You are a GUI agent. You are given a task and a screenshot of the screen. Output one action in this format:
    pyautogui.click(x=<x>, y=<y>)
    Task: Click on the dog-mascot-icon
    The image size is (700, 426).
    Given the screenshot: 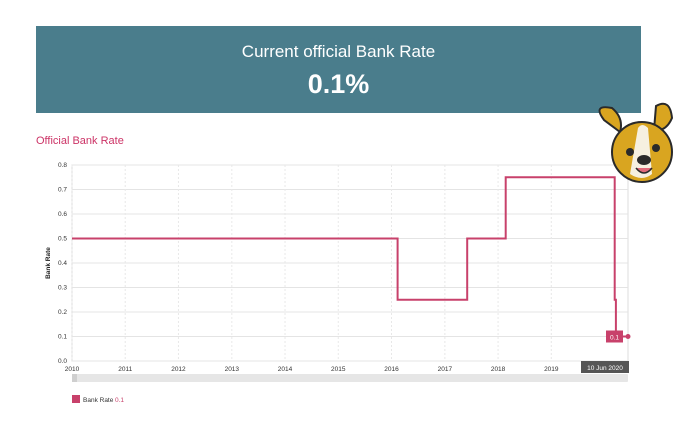 What is the action you would take?
    pyautogui.click(x=636, y=142)
    